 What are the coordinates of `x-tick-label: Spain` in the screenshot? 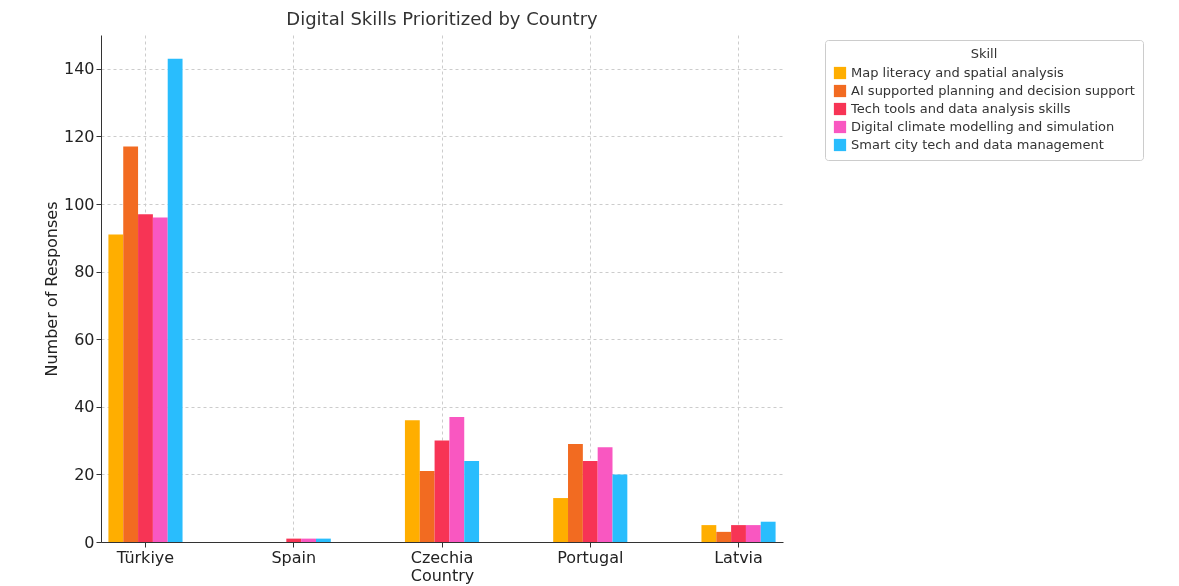 It's located at (294, 557).